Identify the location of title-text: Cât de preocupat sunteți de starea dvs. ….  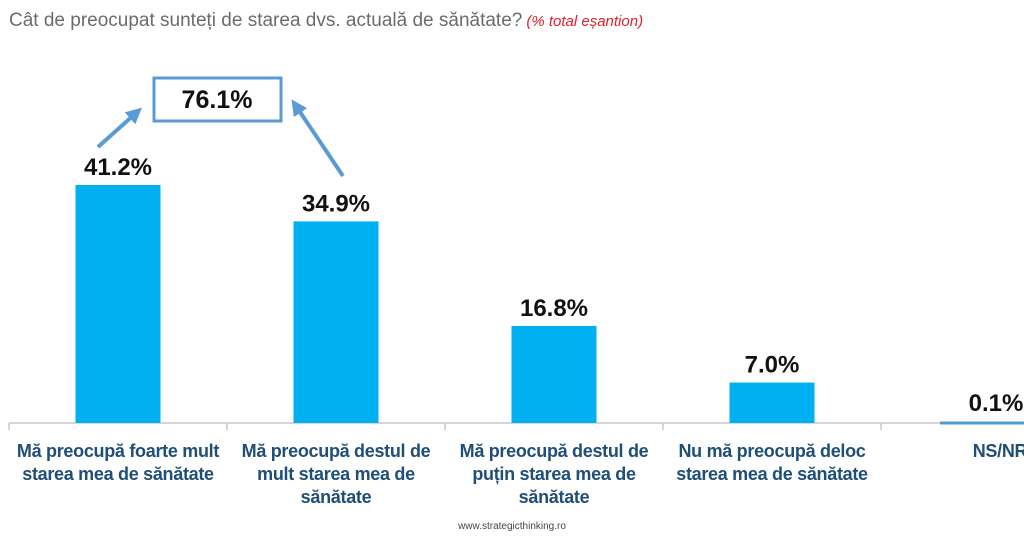
(266, 20).